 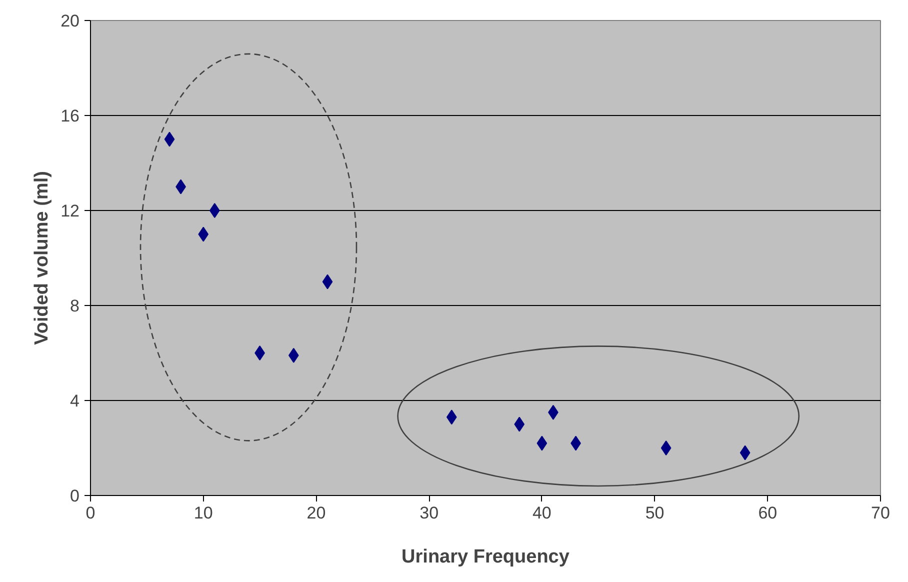 What do you see at coordinates (486, 557) in the screenshot?
I see `x-axis-title: Urinary Frequency` at bounding box center [486, 557].